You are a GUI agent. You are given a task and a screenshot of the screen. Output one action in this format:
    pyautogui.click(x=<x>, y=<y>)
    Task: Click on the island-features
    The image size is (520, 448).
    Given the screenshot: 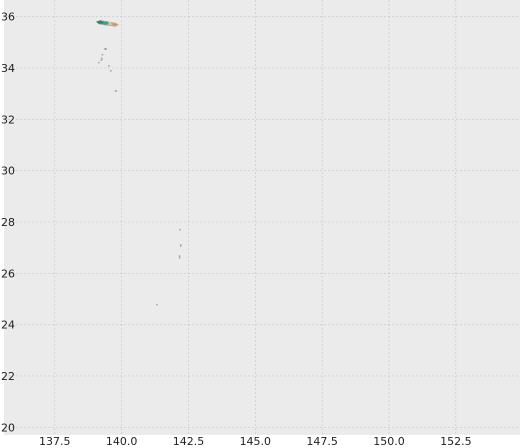 What is the action you would take?
    pyautogui.click(x=138, y=163)
    